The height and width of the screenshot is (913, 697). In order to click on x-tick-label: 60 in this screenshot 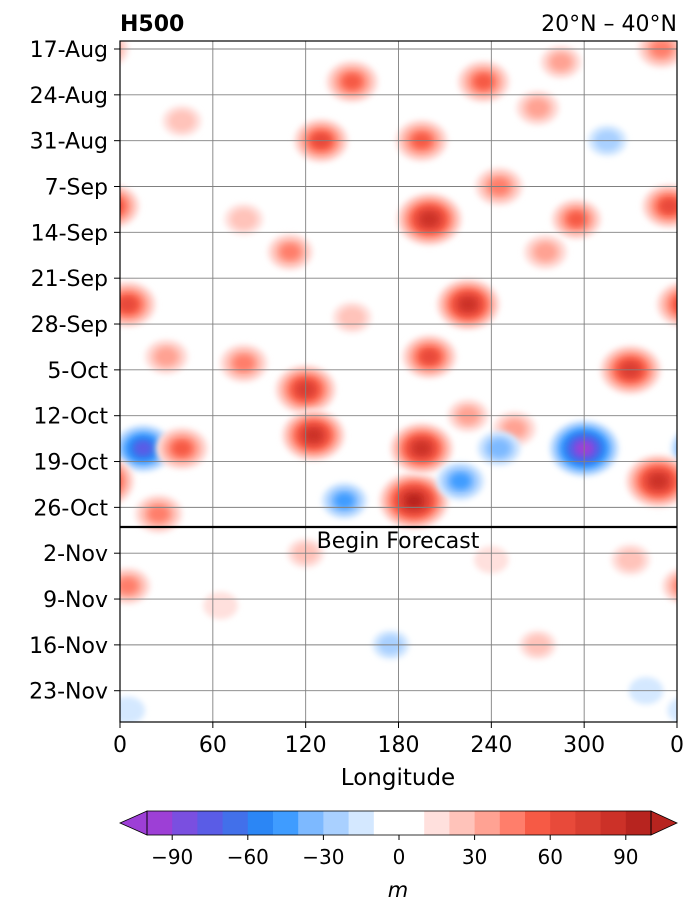, I will do `click(213, 745)`.